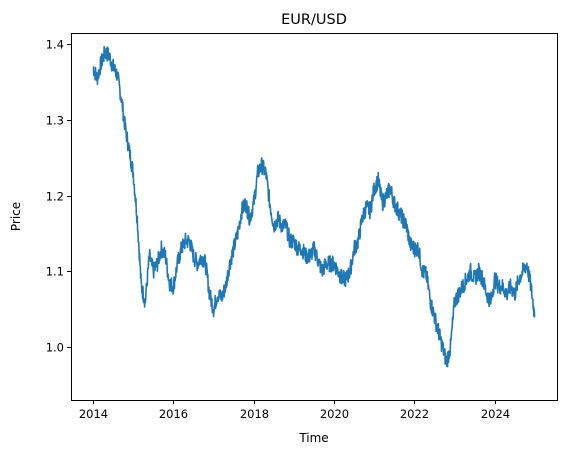 Image resolution: width=567 pixels, height=455 pixels. What do you see at coordinates (55, 45) in the screenshot?
I see `y-tick-label: 1.4` at bounding box center [55, 45].